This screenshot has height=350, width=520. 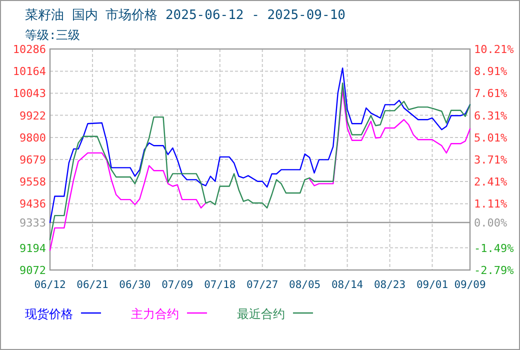 What do you see at coordinates (92, 285) in the screenshot?
I see `x-tick-label: 06/21` at bounding box center [92, 285].